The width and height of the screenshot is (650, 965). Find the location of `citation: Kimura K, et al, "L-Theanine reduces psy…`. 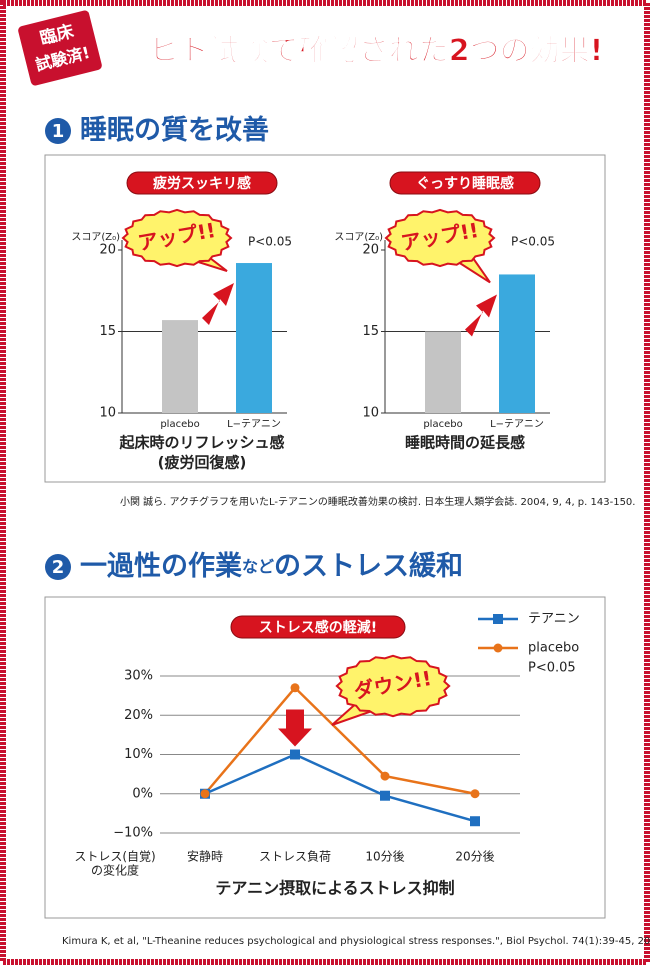

citation: Kimura K, et al, "L-Theanine reduces psy… is located at coordinates (356, 941).